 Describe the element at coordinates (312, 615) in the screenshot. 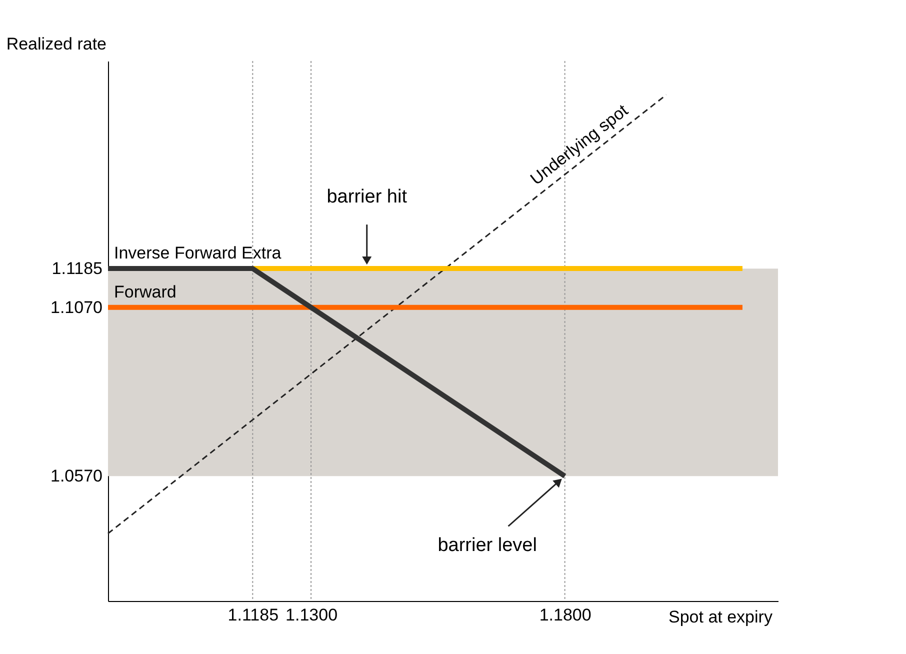

I see `x-tick-label: 1.1300` at that location.